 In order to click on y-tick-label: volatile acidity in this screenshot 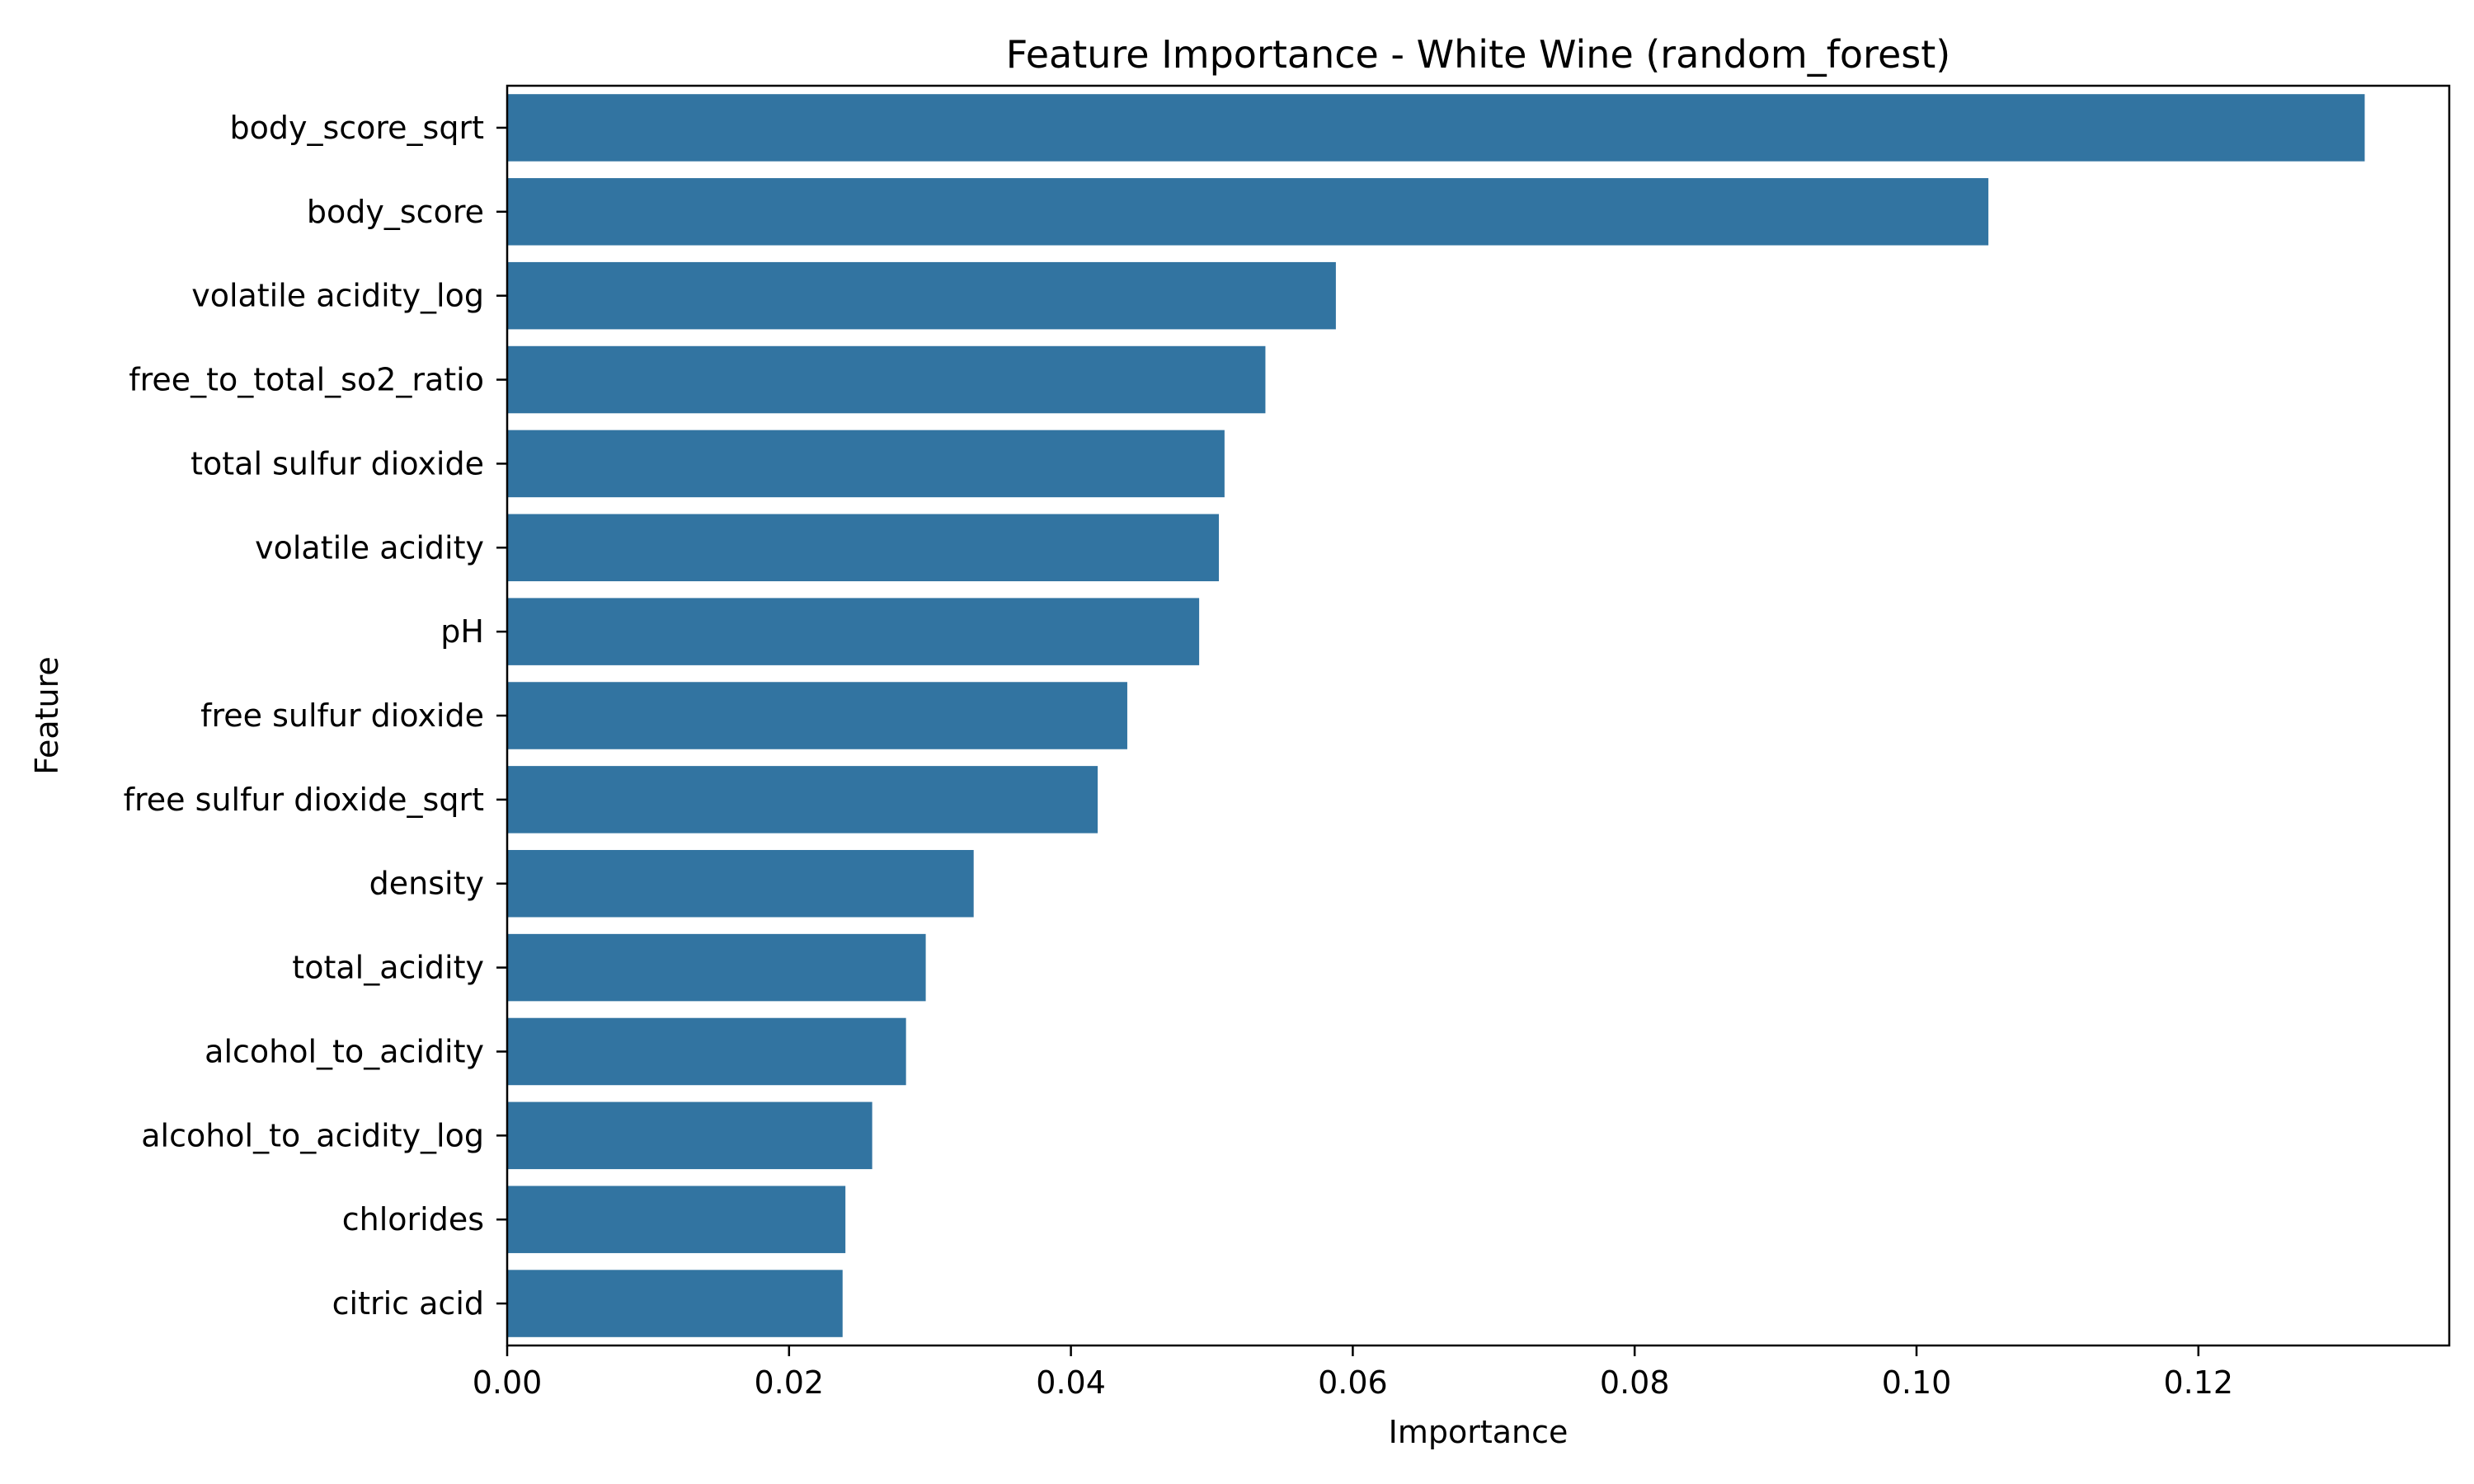, I will do `click(369, 547)`.